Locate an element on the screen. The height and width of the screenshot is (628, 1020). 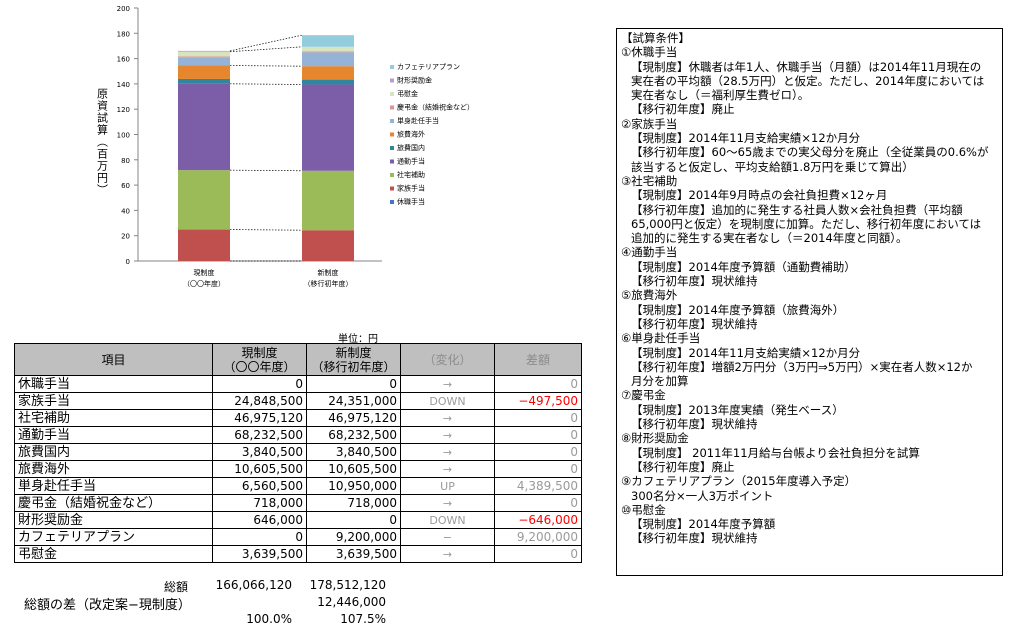
legend-label: カフェテリアプラン is located at coordinates (428, 67).